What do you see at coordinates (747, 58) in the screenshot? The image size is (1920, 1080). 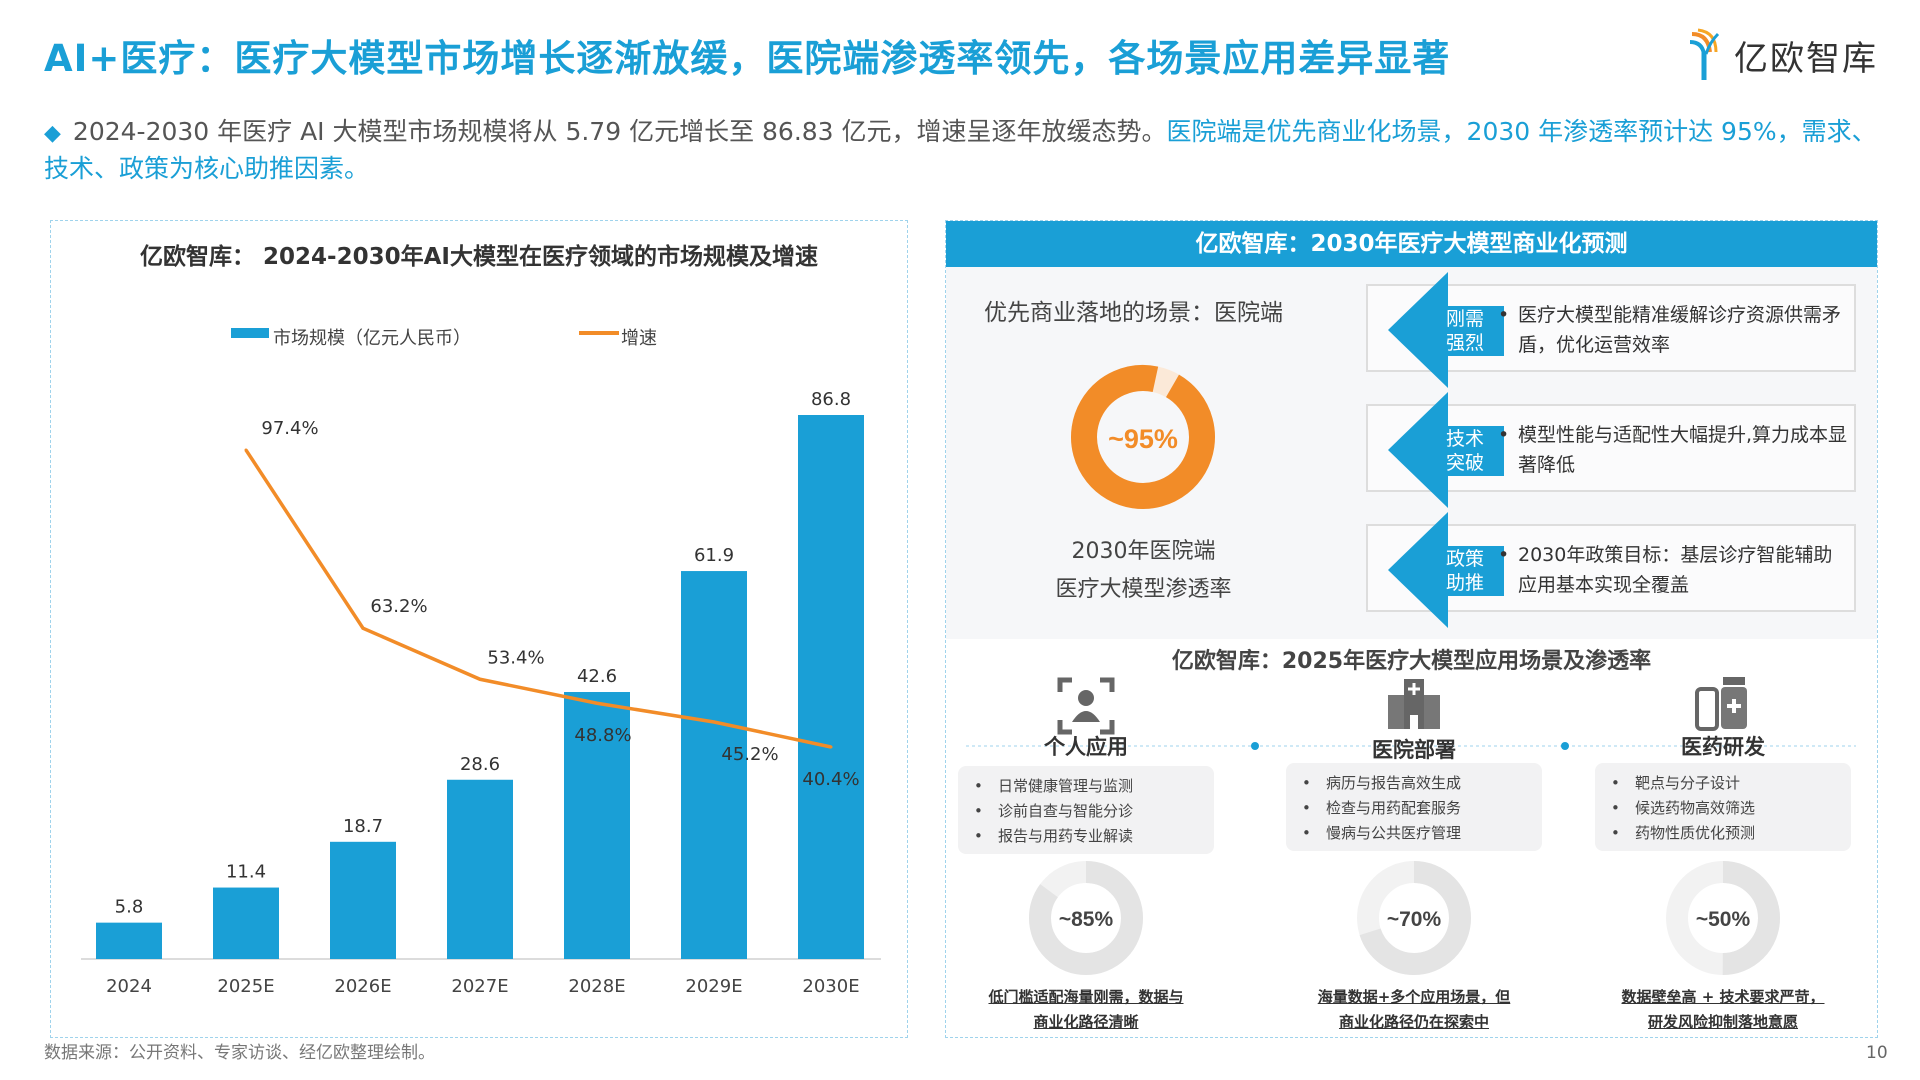 I see `page-title: AI+医疗：医疗大模型市场增长逐渐放缓，医院端渗透率领先，各场景应用差异显著` at bounding box center [747, 58].